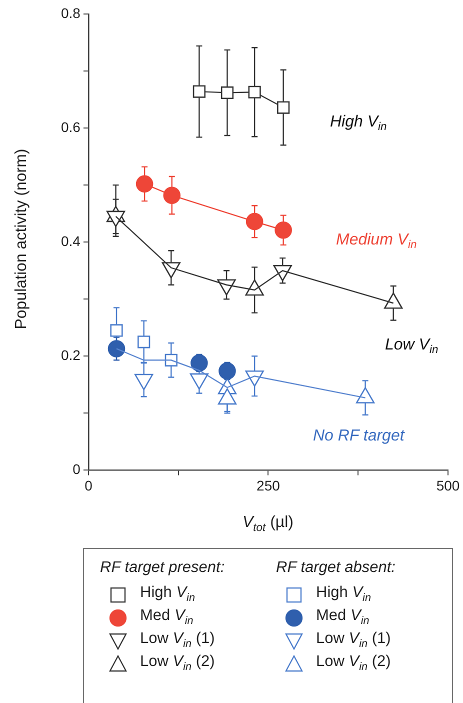 This screenshot has width=463, height=703. What do you see at coordinates (76, 469) in the screenshot?
I see `y-tick-label: 0` at bounding box center [76, 469].